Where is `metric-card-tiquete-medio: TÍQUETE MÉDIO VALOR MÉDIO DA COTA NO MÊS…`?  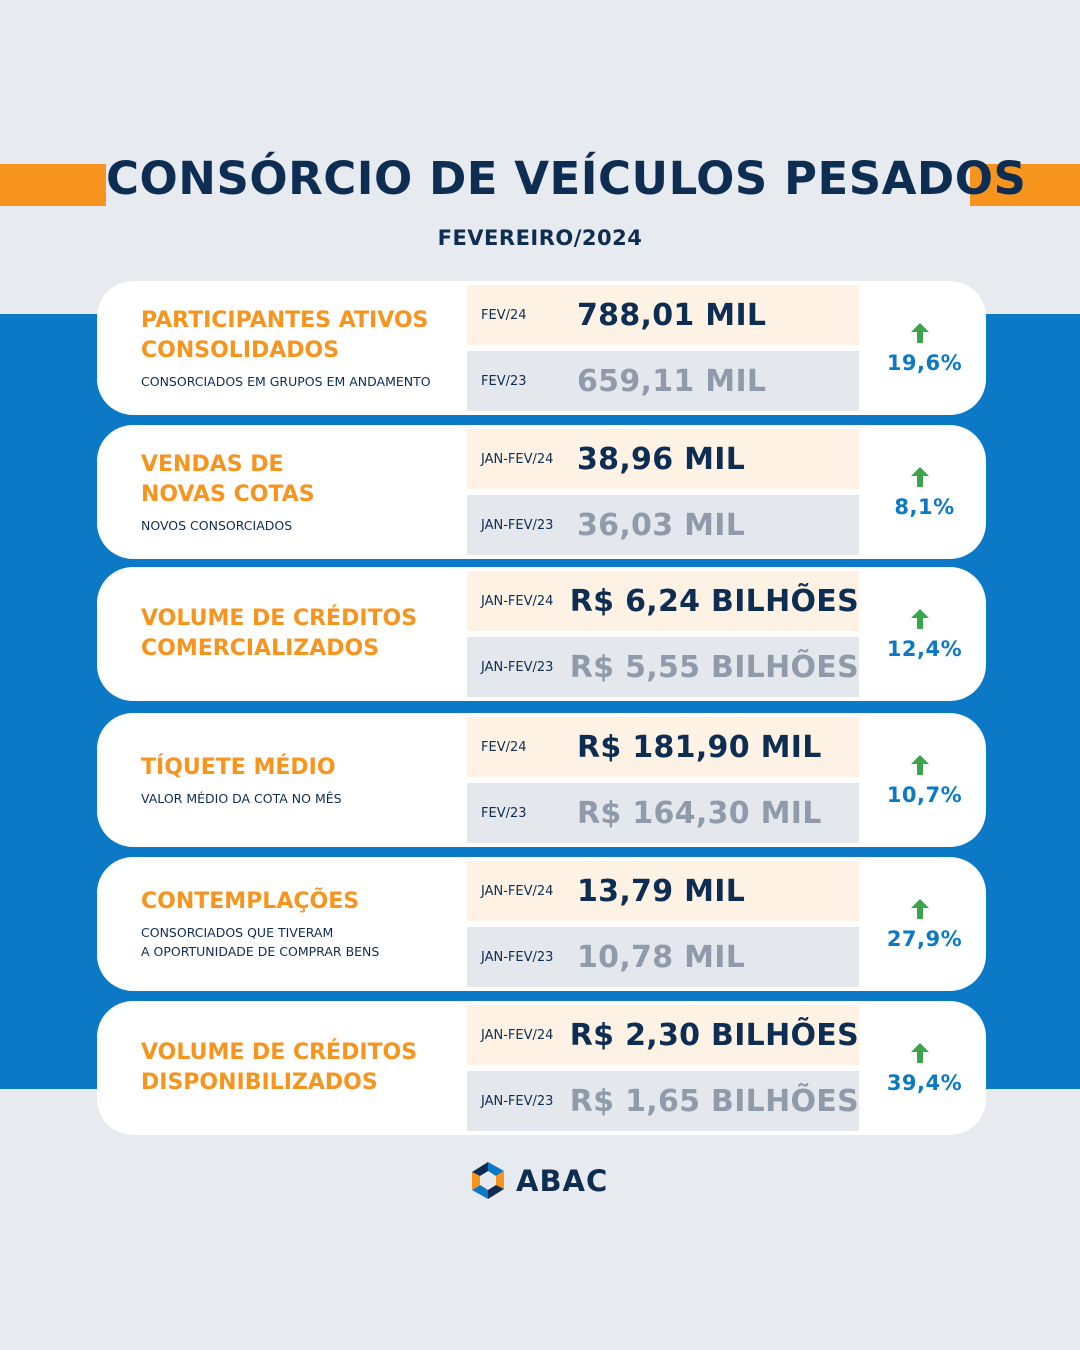 metric-card-tiquete-medio: TÍQUETE MÉDIO VALOR MÉDIO DA COTA NO MÊS… is located at coordinates (541, 780).